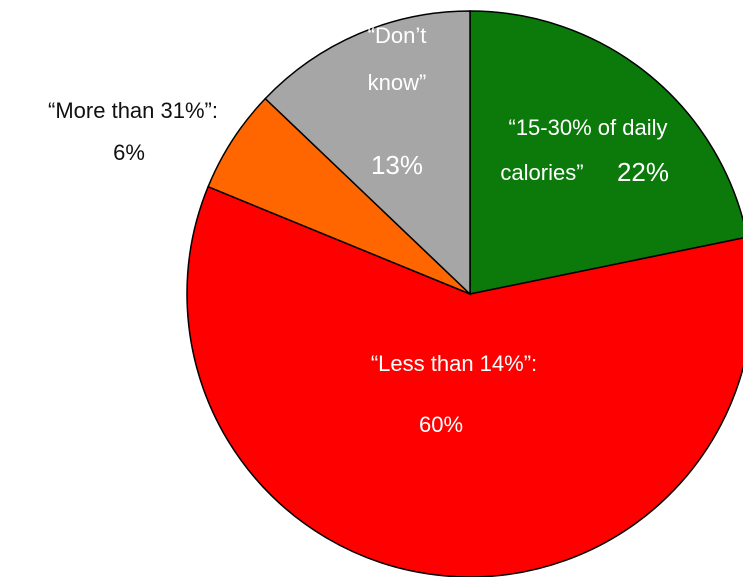 The height and width of the screenshot is (577, 743). What do you see at coordinates (643, 172) in the screenshot?
I see `slice-value-15-30: 22%` at bounding box center [643, 172].